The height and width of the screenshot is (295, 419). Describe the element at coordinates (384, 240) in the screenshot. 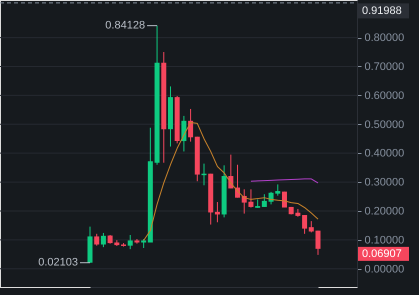

I see `y-tick-label: 0.10000` at that location.